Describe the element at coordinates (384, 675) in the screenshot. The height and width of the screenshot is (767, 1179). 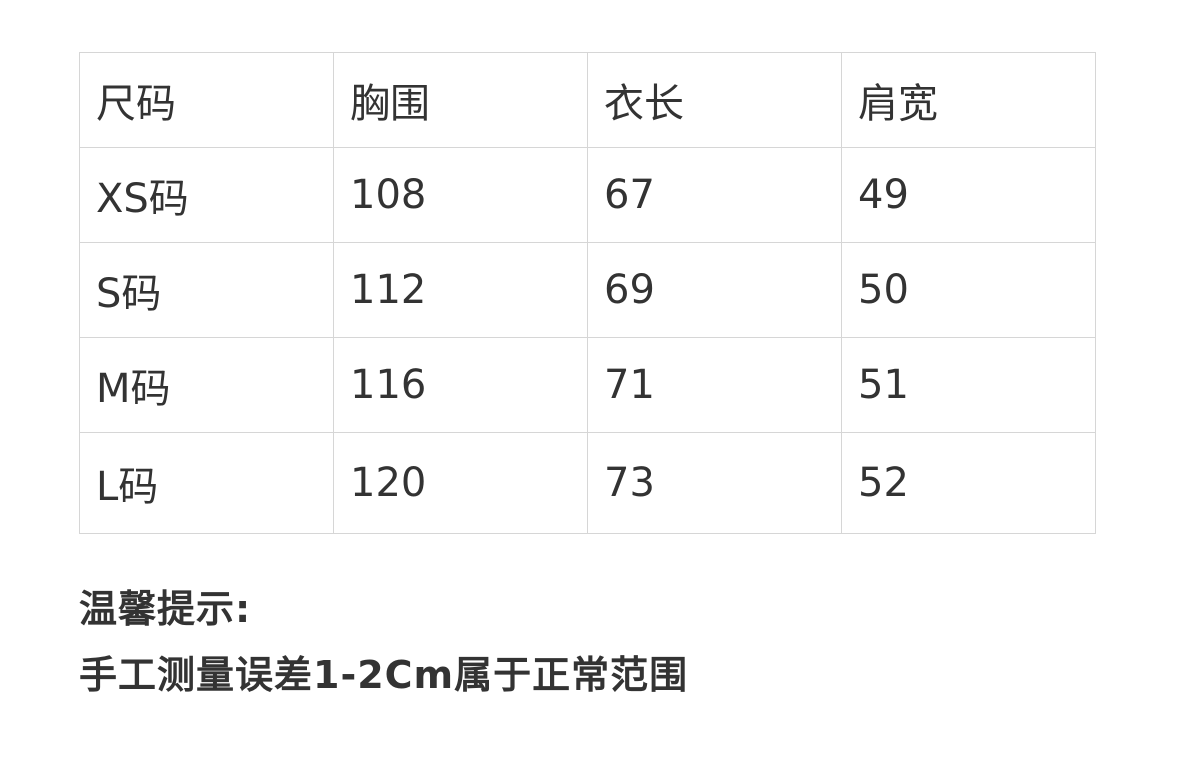
I see `note-text: 手工测量误差1-2Cm属于正常范围` at that location.